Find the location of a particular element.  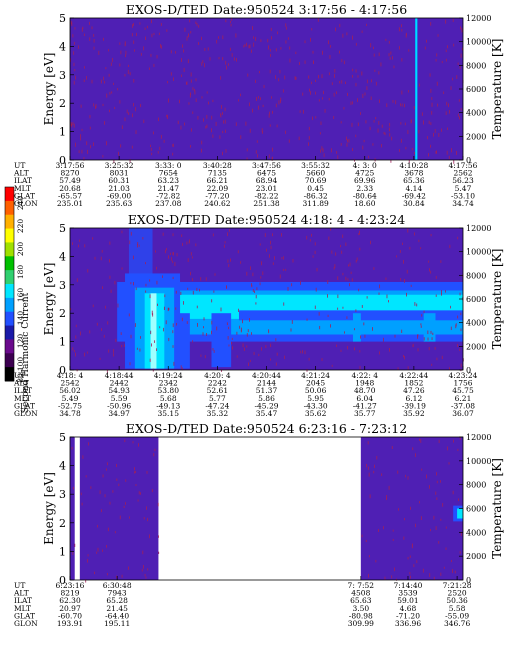

ephemeris-cell: 5.95 is located at coordinates (315, 398).